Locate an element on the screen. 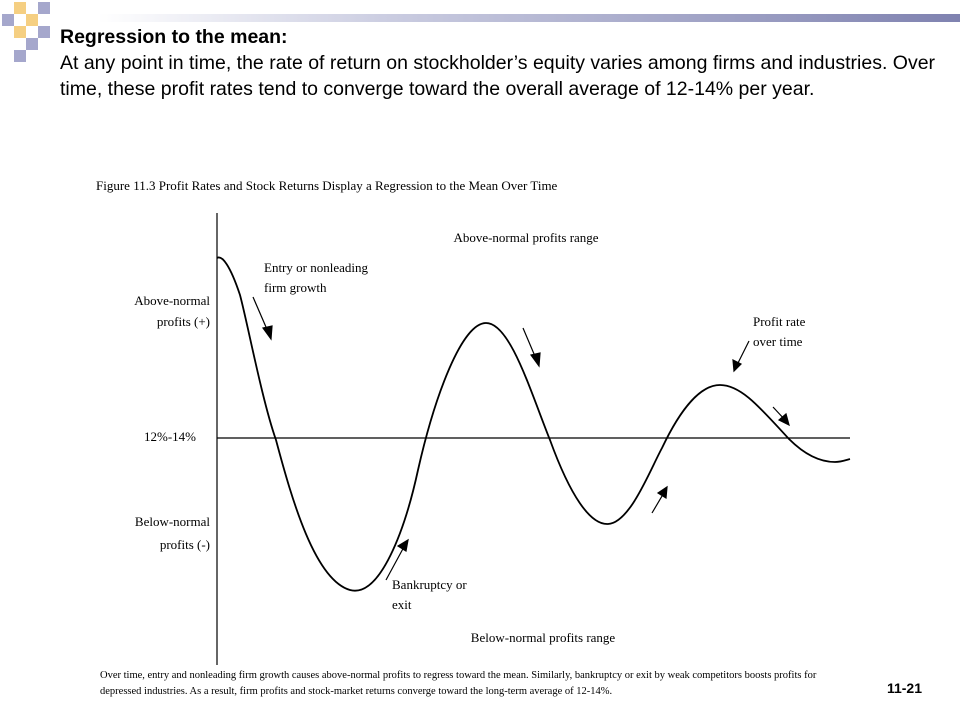 This screenshot has height=720, width=960. arrow-profit-rate is located at coordinates (741, 356).